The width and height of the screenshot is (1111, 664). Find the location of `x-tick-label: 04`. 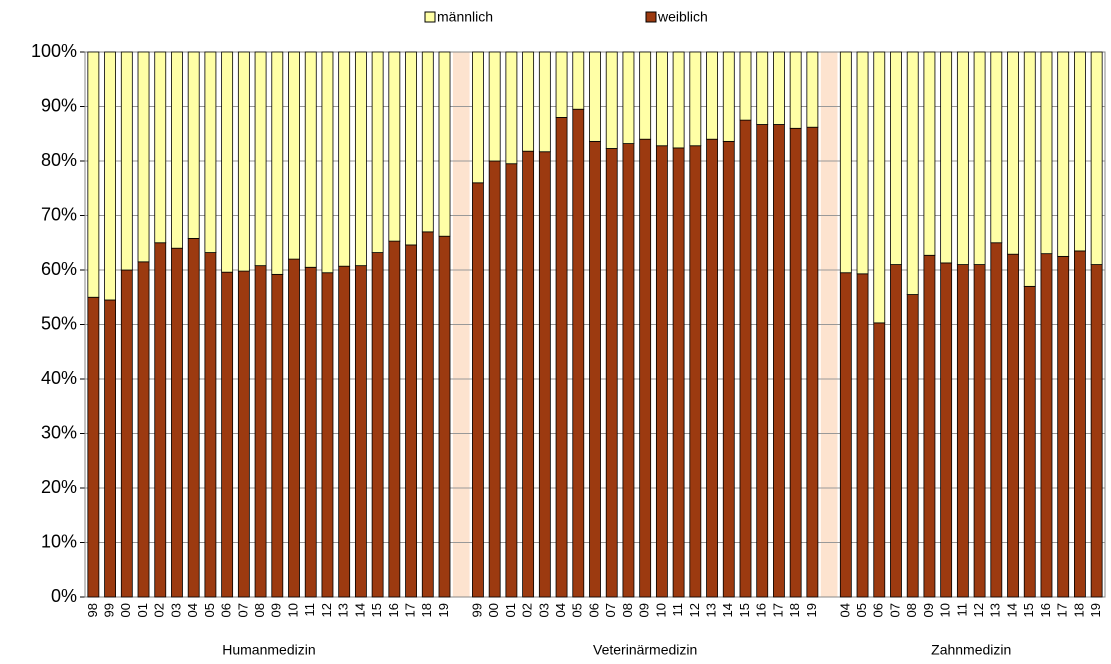

x-tick-label: 04 is located at coordinates (560, 610).